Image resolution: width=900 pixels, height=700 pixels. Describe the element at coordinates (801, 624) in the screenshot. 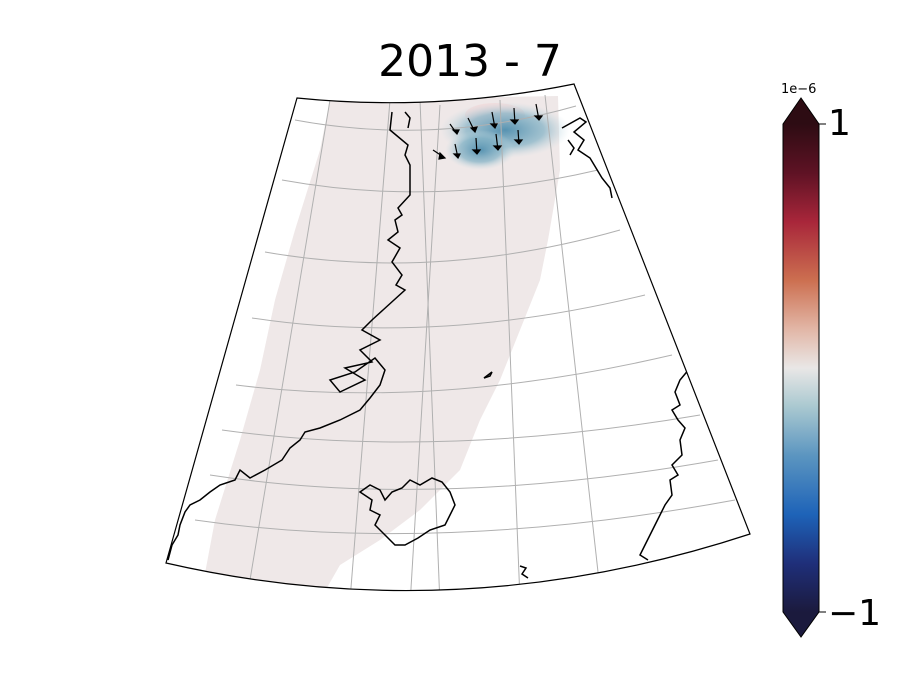

I see `colorbar-extend-min` at that location.